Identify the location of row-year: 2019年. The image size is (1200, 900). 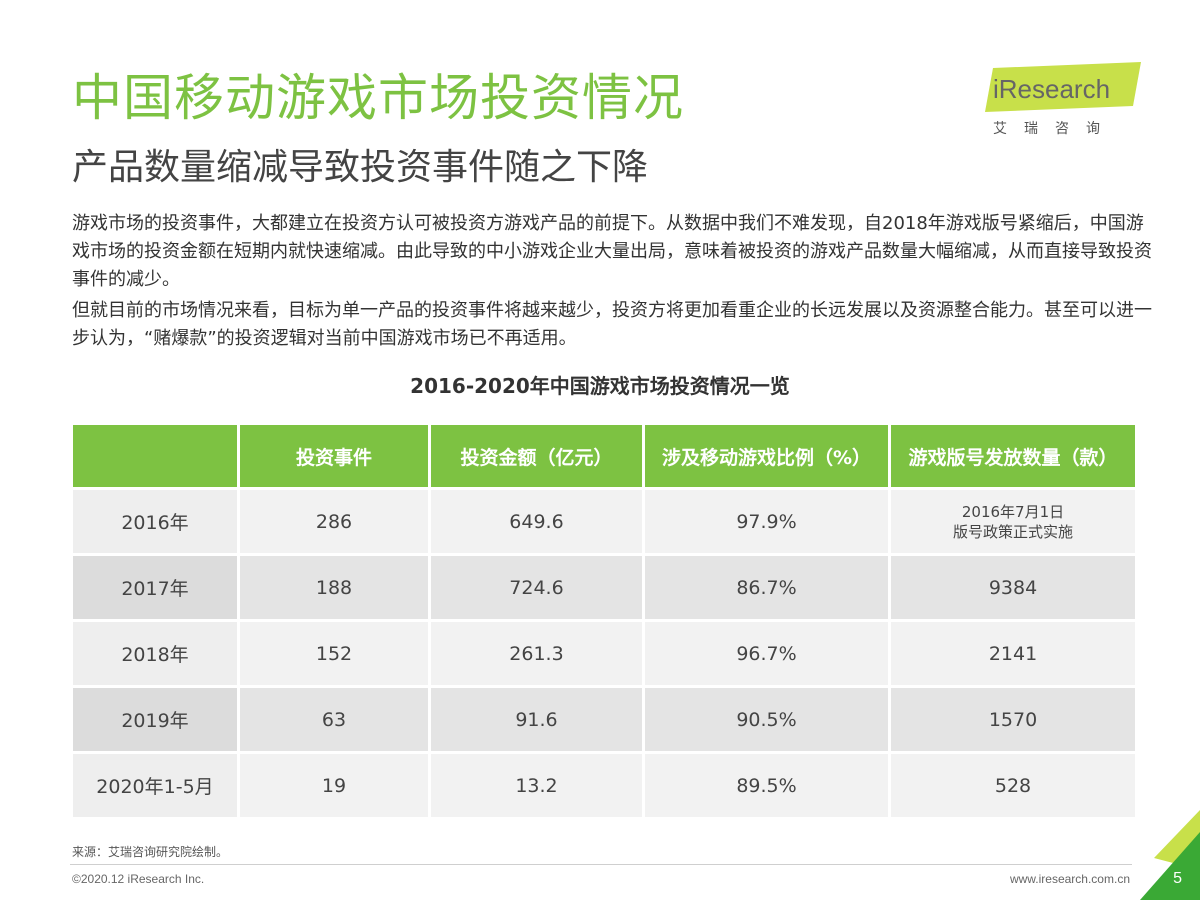
(155, 719).